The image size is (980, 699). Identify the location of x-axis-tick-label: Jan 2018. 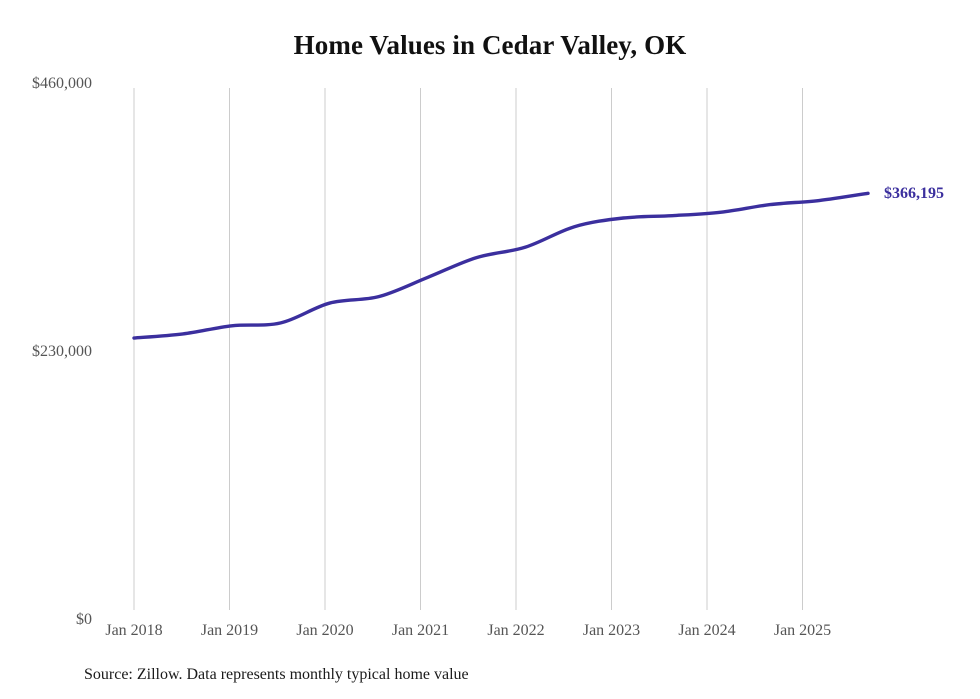
(134, 630).